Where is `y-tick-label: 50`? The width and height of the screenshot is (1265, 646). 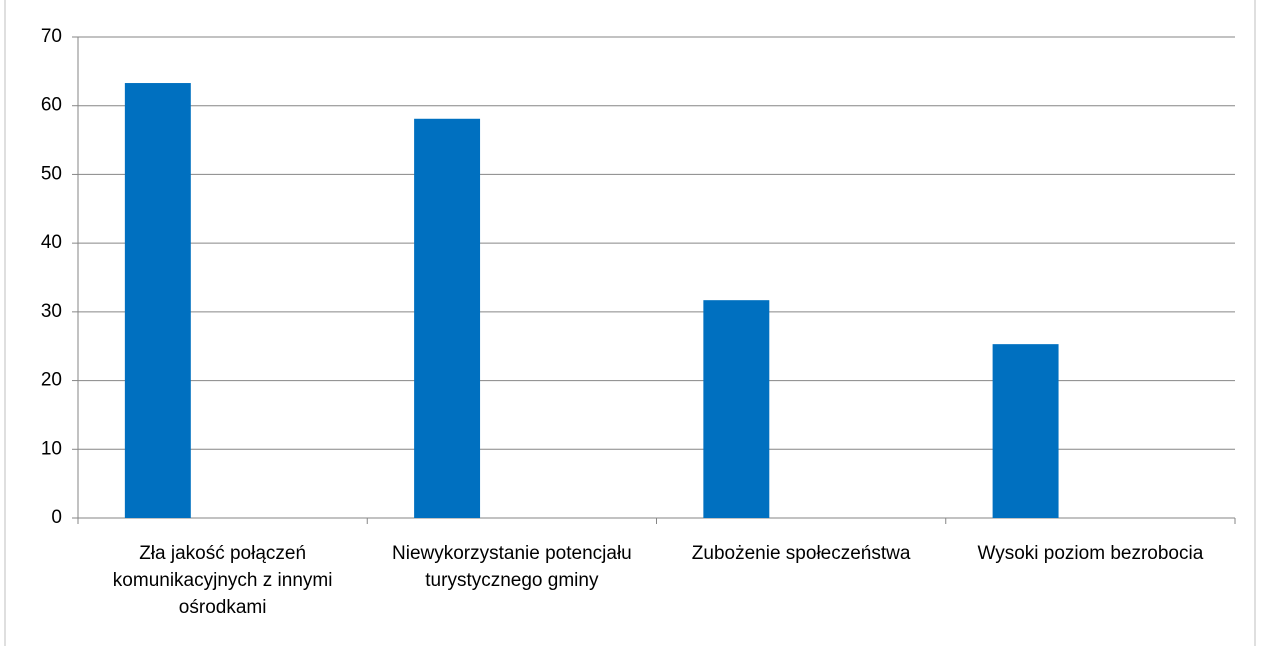 y-tick-label: 50 is located at coordinates (51, 173).